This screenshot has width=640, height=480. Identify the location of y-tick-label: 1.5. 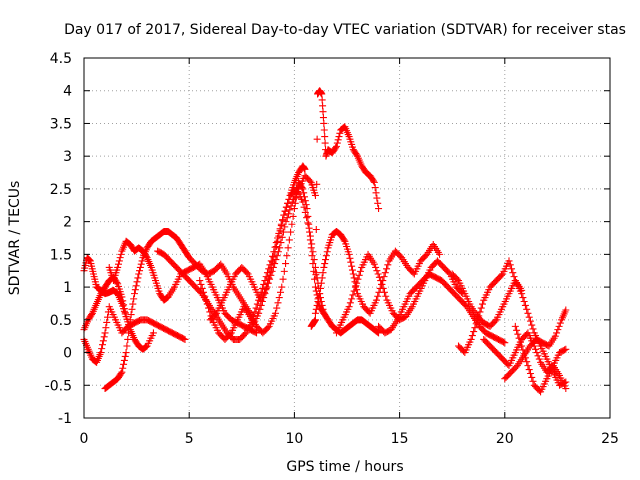
(61, 255).